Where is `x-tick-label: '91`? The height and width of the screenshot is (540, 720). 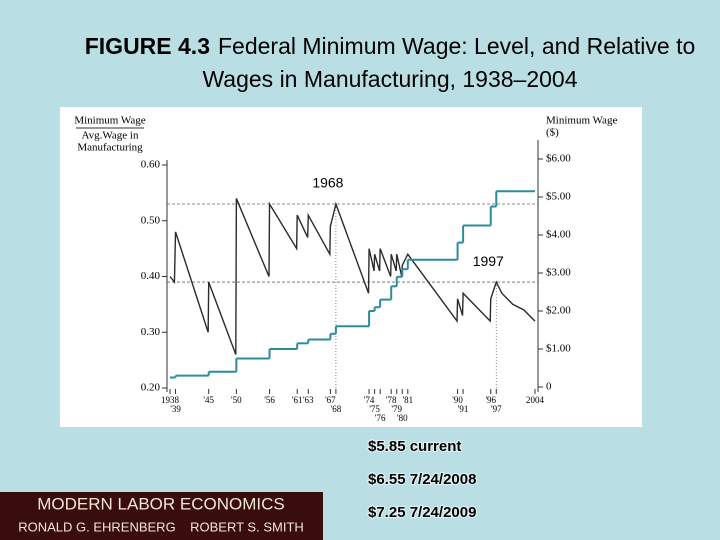 x-tick-label: '91 is located at coordinates (463, 409).